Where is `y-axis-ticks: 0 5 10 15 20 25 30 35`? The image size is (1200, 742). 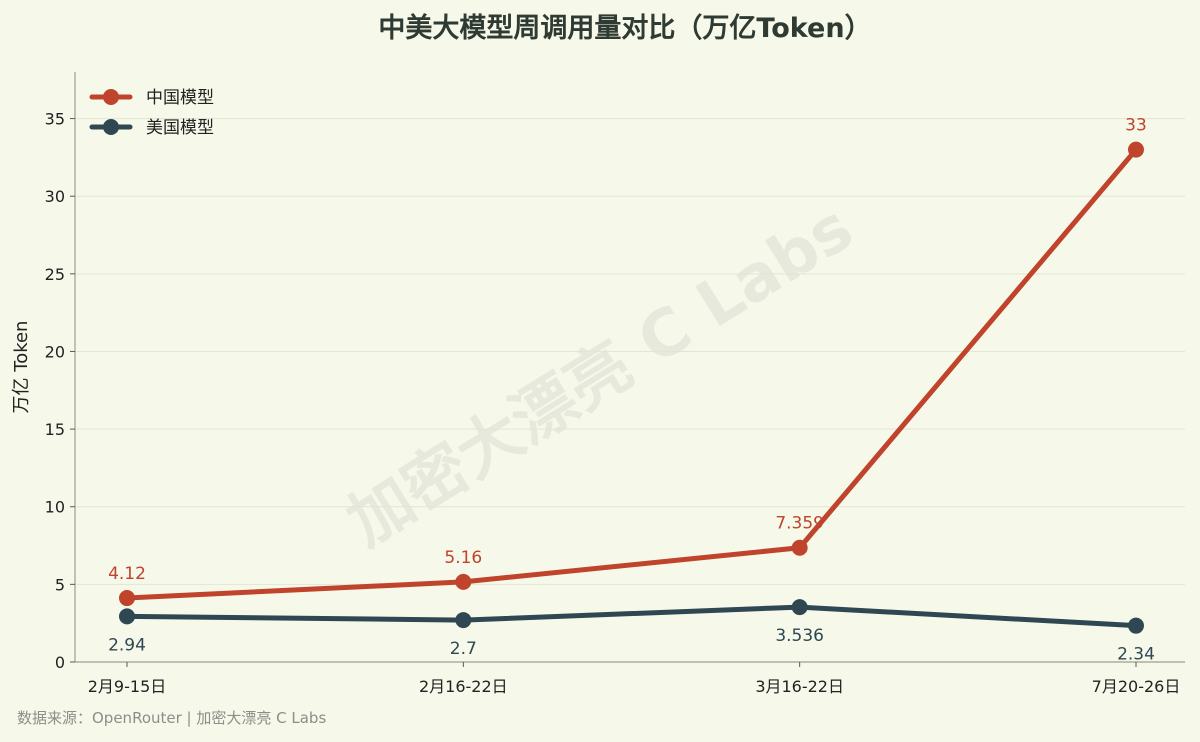 y-axis-ticks: 0 5 10 15 20 25 30 35 is located at coordinates (60, 391).